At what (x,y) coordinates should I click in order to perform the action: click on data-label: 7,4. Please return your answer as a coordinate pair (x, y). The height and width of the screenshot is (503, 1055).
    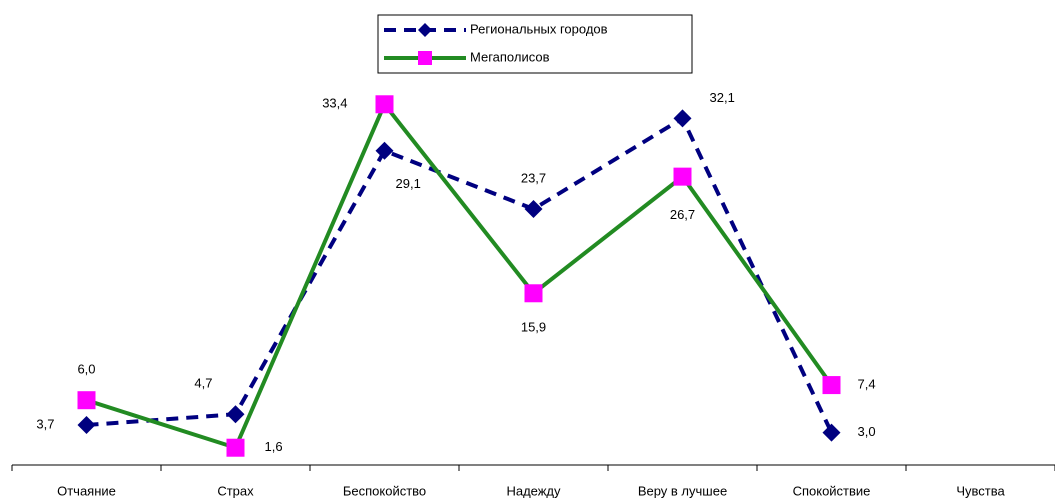
    Looking at the image, I should click on (867, 384).